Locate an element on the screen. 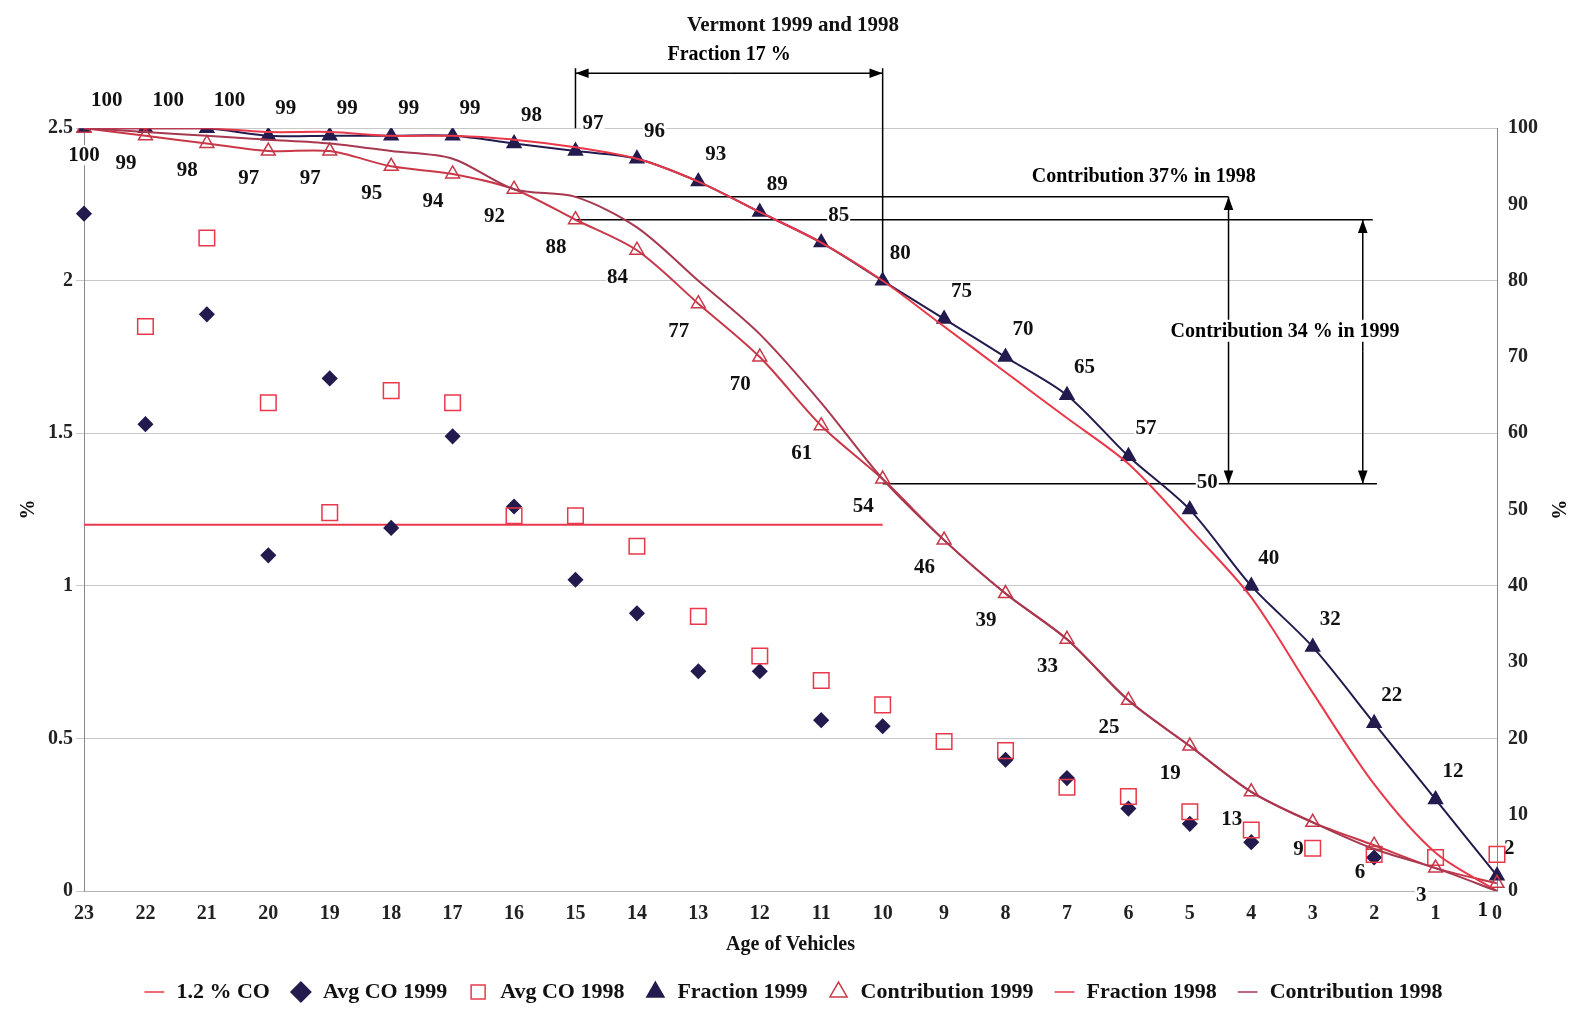 Image resolution: width=1591 pixels, height=1028 pixels. legend-label: Contribution 1999 is located at coordinates (947, 990).